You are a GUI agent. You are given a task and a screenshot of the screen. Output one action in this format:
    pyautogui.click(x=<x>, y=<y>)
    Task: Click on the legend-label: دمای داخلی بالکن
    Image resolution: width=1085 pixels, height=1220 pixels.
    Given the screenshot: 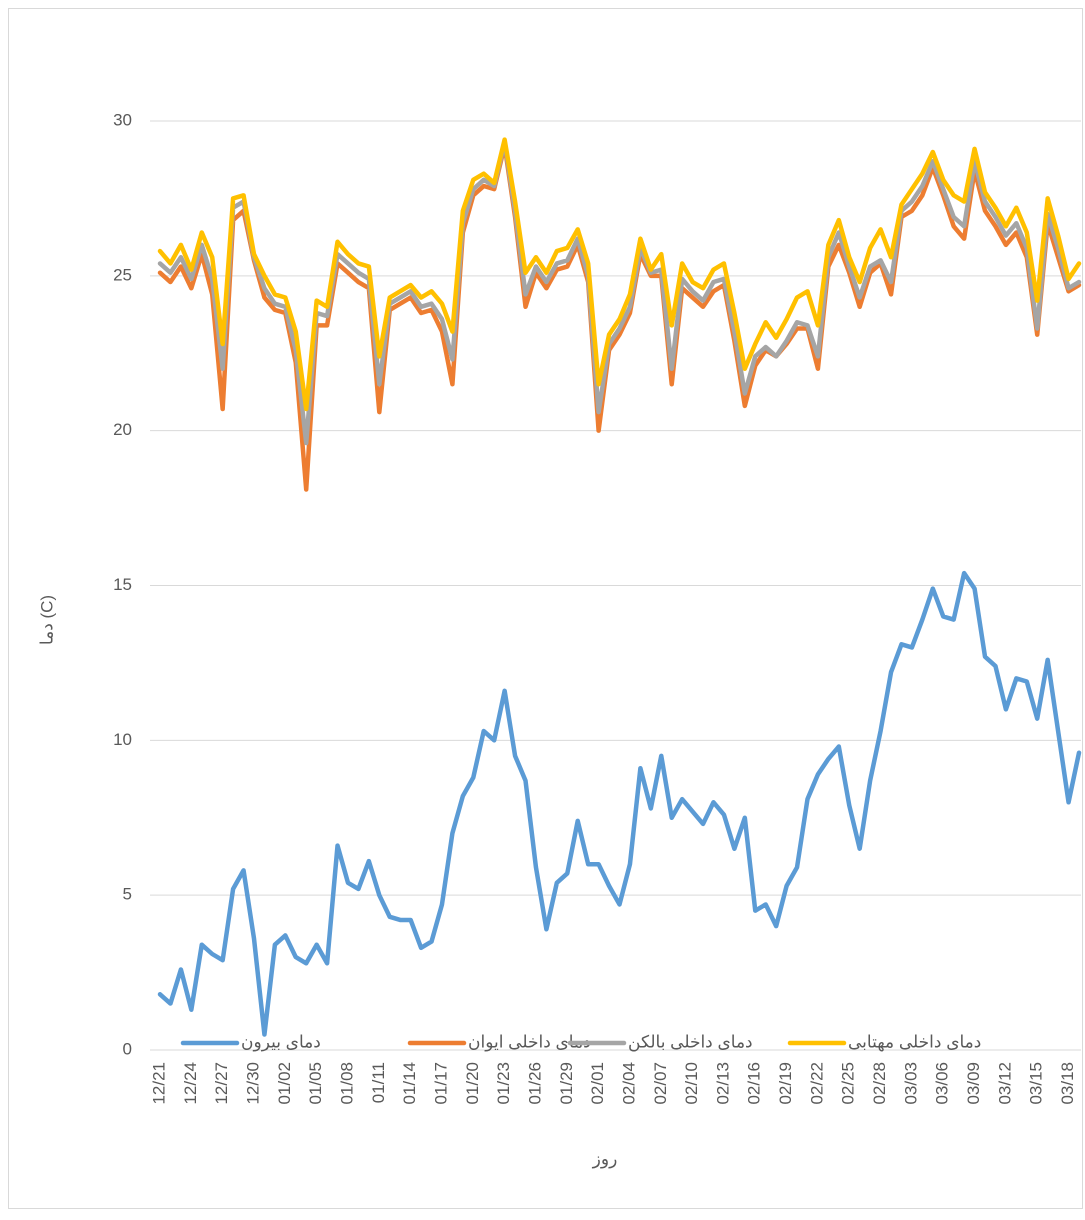 What is the action you would take?
    pyautogui.click(x=690, y=1041)
    